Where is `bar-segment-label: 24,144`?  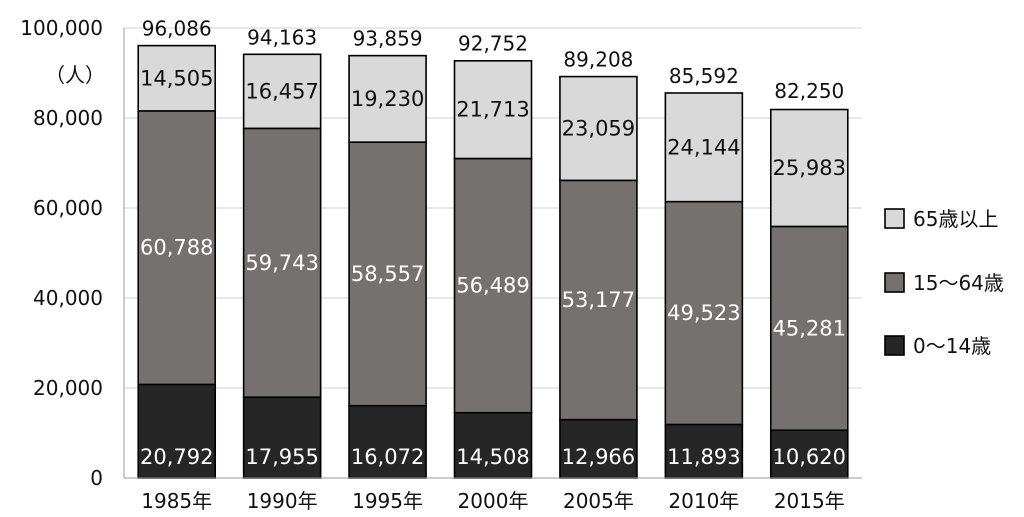 bar-segment-label: 24,144 is located at coordinates (703, 147).